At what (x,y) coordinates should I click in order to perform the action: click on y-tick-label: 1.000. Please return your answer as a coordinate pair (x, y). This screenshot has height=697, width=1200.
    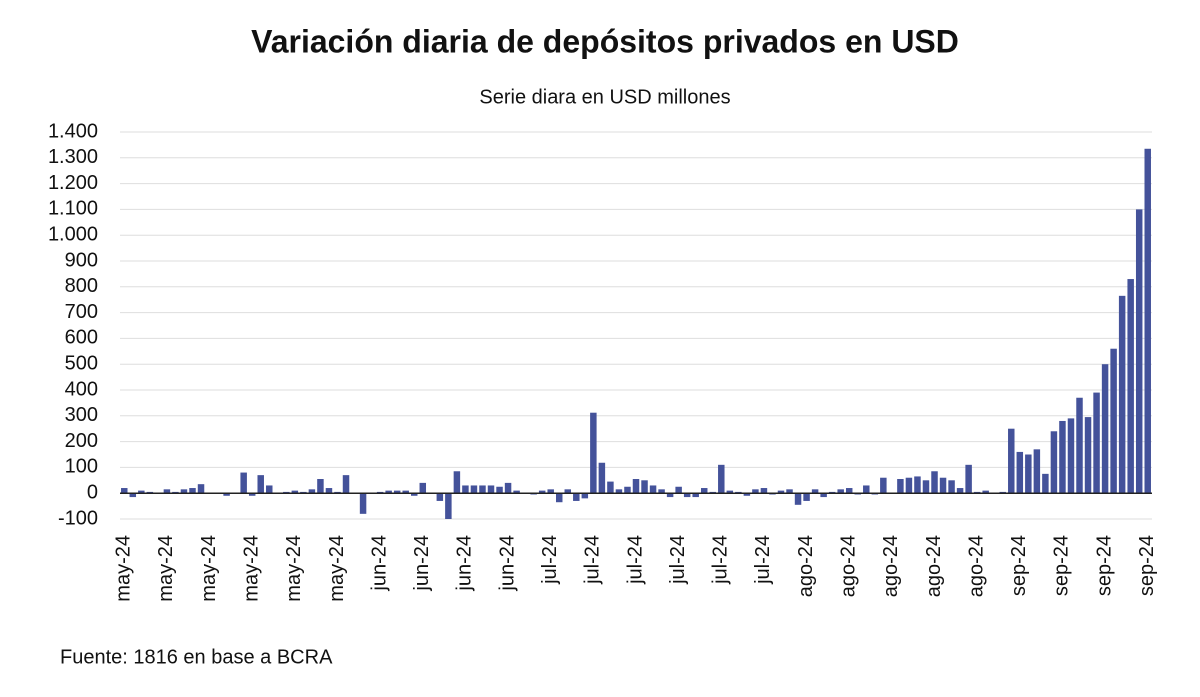
    Looking at the image, I should click on (73, 234).